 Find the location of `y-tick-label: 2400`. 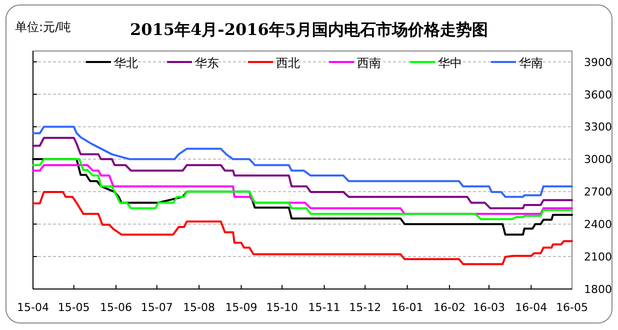

y-tick-label: 2400 is located at coordinates (598, 225).